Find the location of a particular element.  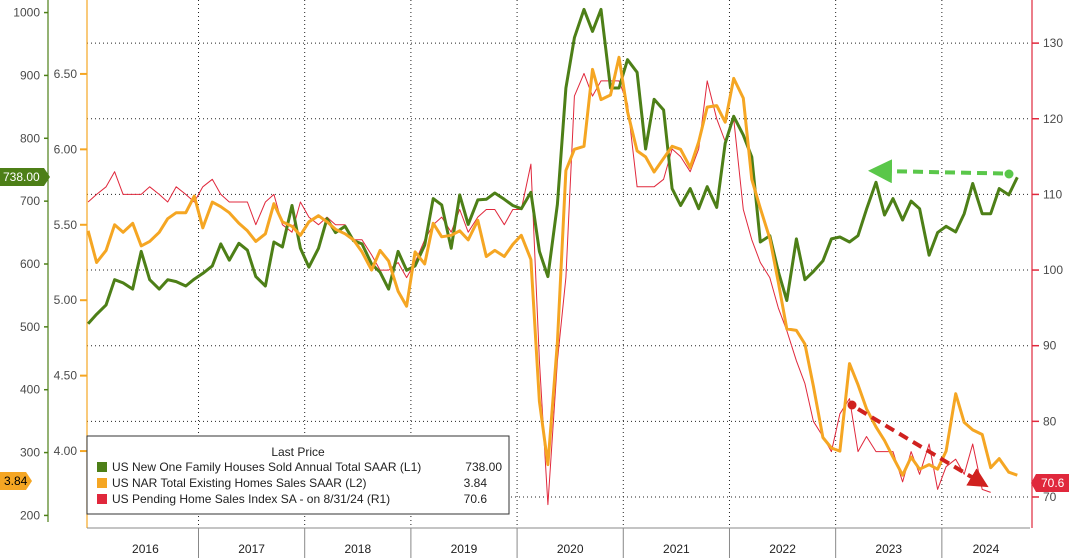

x-tick-label: 2023 is located at coordinates (888, 549).